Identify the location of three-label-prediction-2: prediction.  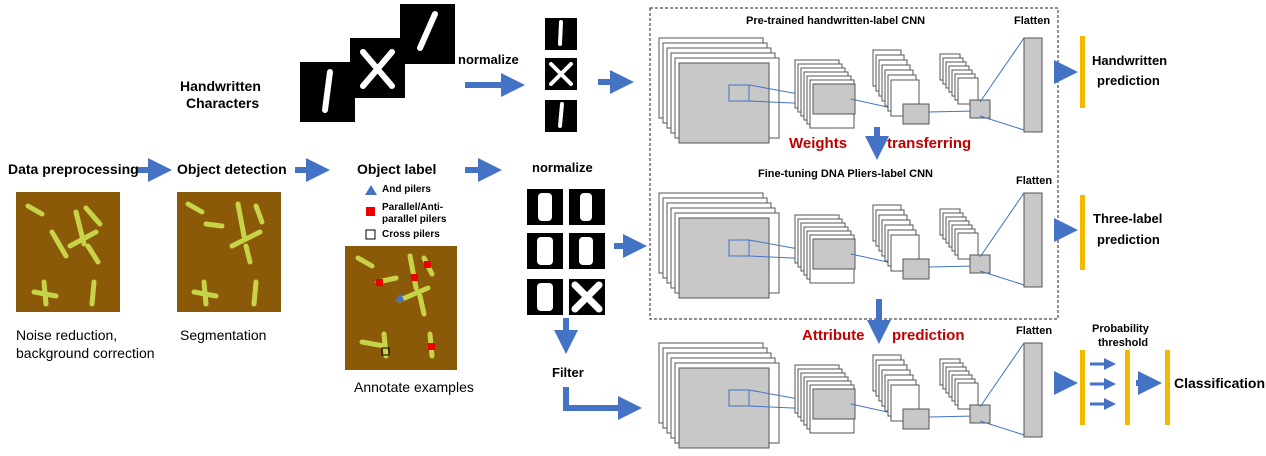
(1128, 239).